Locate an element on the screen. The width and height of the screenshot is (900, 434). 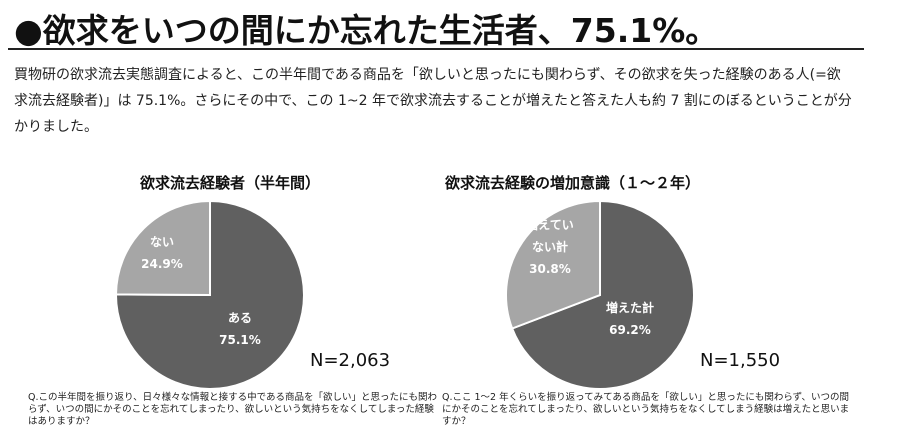
slice-label-group: ある 75.1% is located at coordinates (240, 329).